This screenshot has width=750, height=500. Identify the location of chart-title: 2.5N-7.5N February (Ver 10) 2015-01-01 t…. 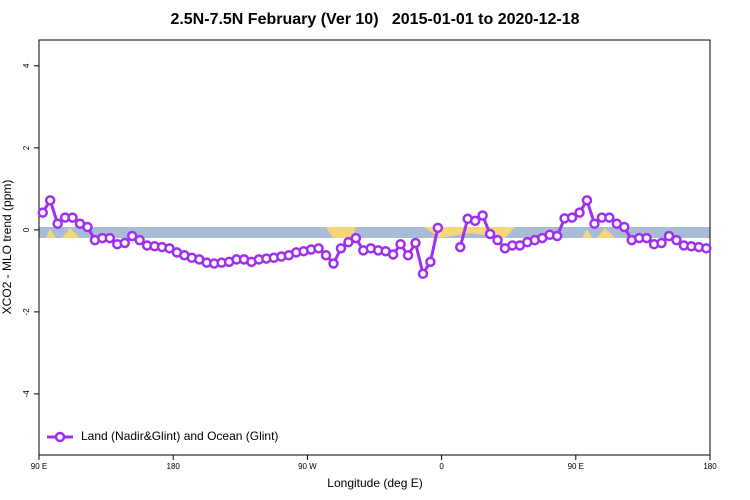
(374, 19).